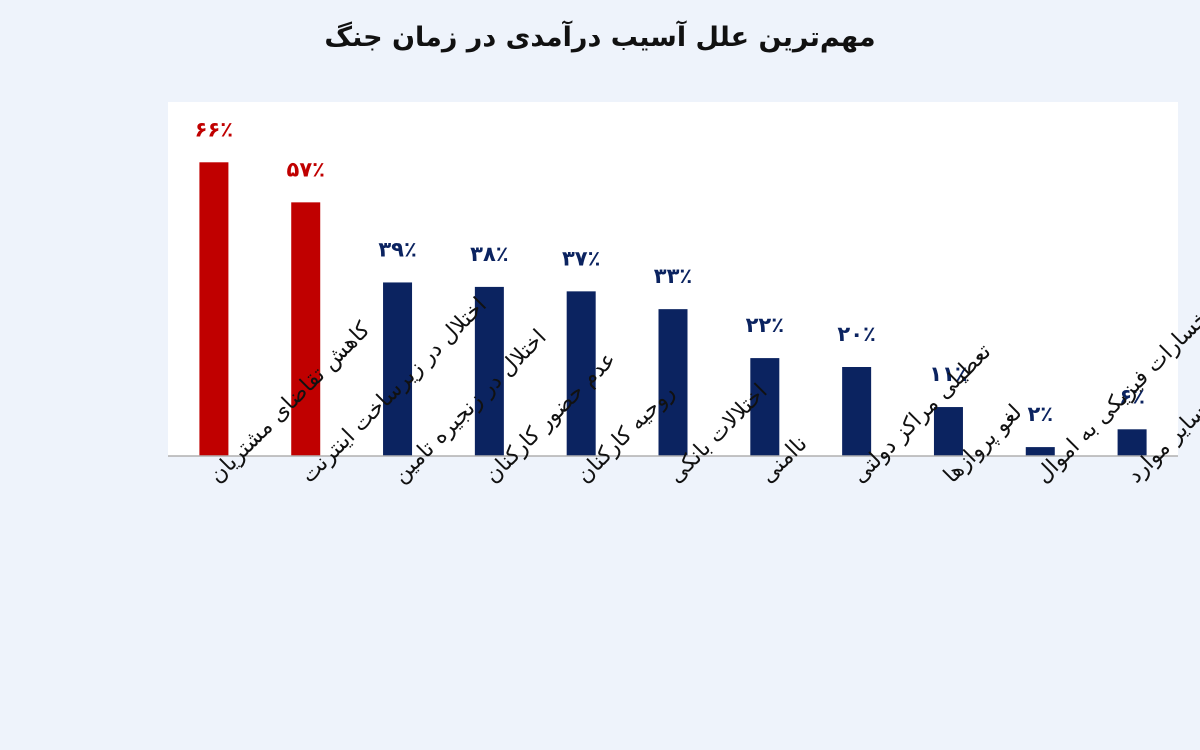 Image resolution: width=1200 pixels, height=750 pixels. Describe the element at coordinates (214, 129) in the screenshot. I see `value-label-1: ۶۶٪` at that location.